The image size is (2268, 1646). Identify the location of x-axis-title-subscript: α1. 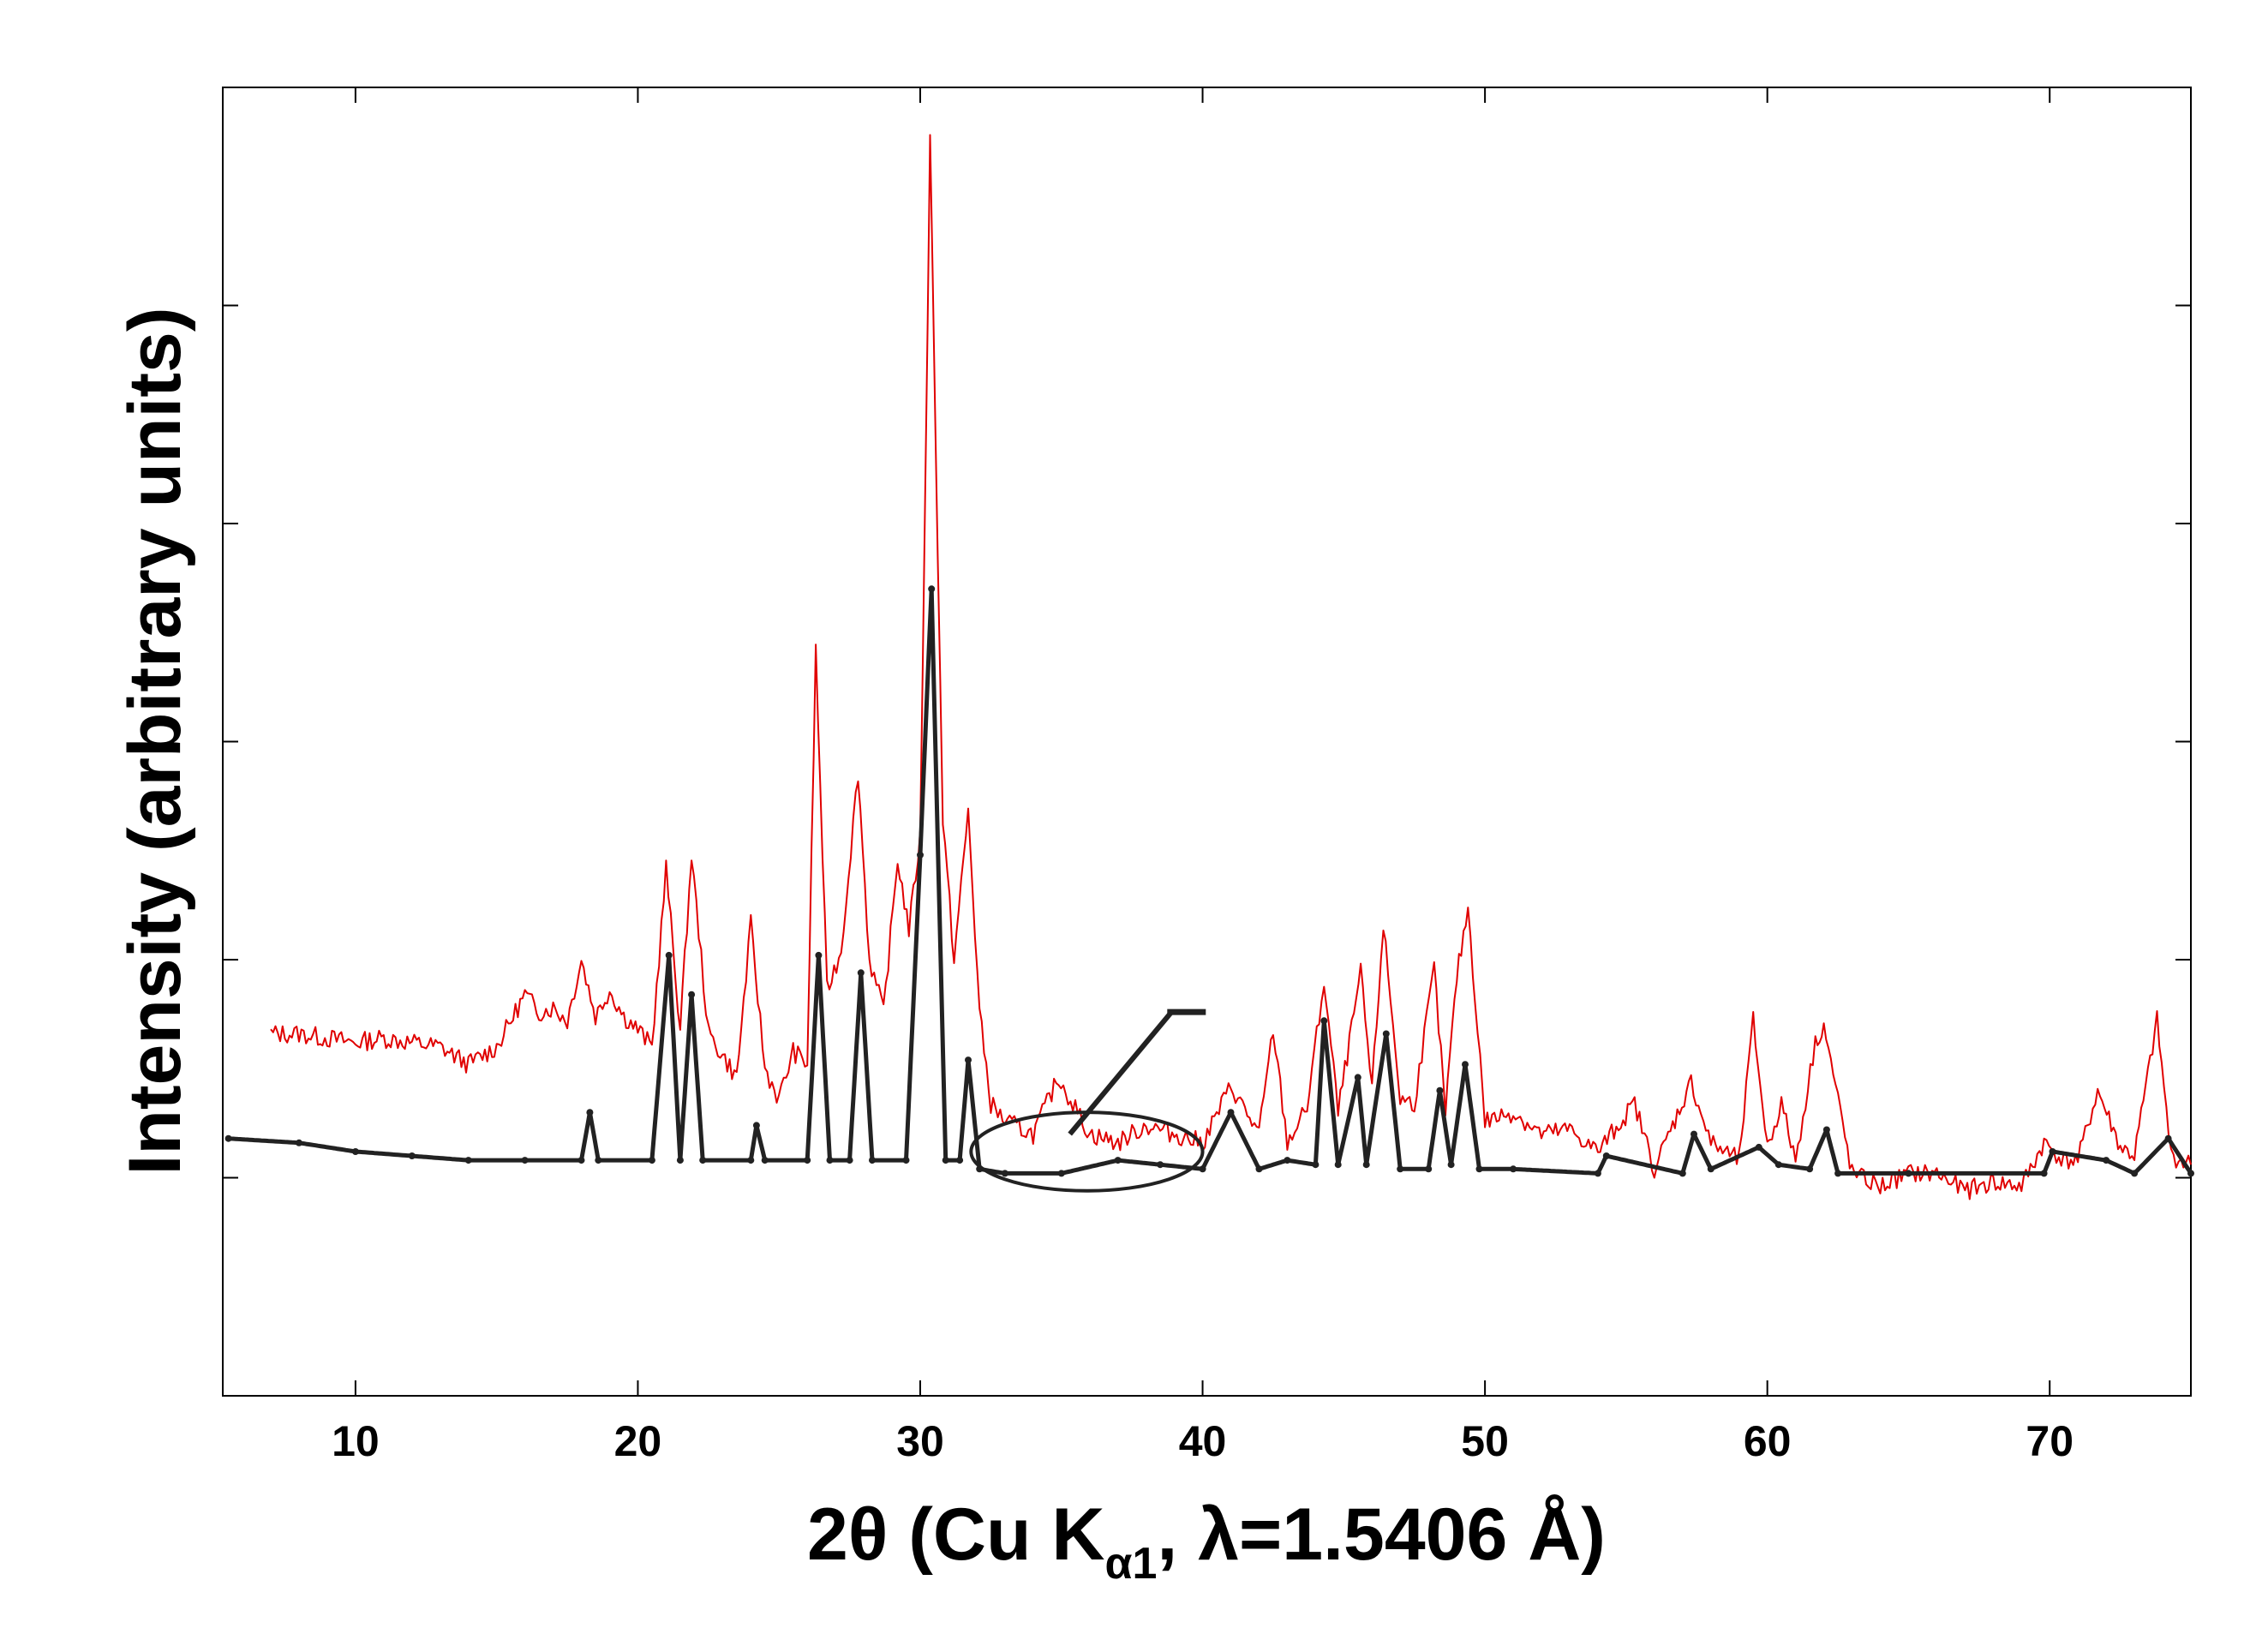
(1131, 1564).